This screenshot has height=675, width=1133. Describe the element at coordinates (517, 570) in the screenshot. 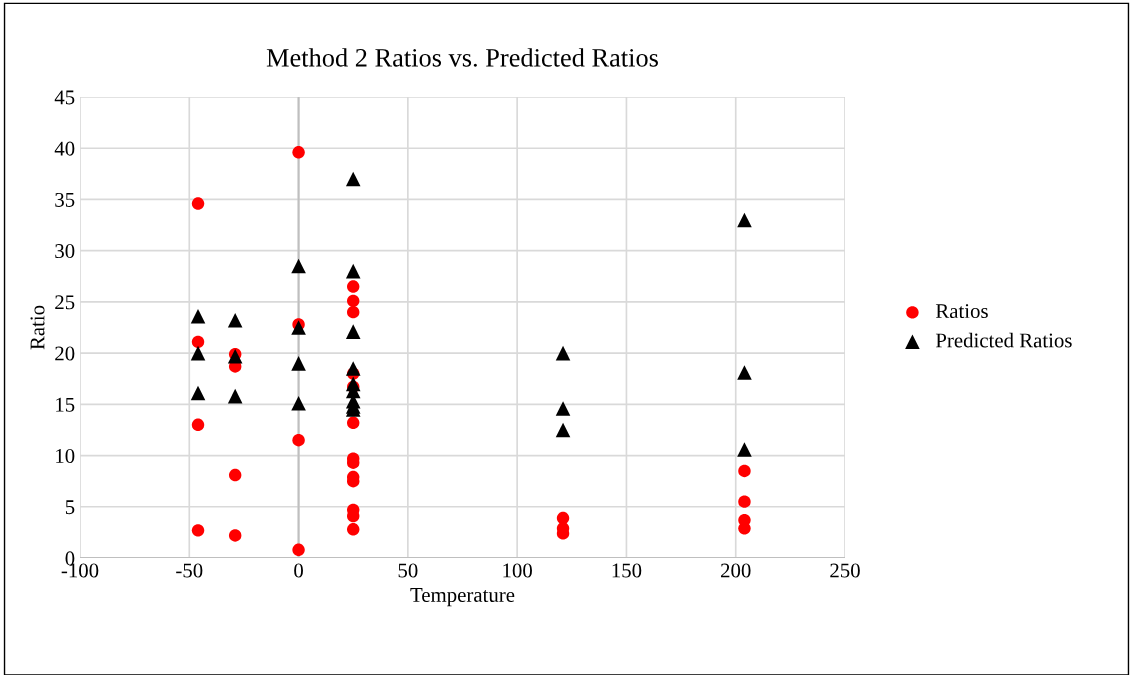

I see `x-tick-label: 100` at that location.